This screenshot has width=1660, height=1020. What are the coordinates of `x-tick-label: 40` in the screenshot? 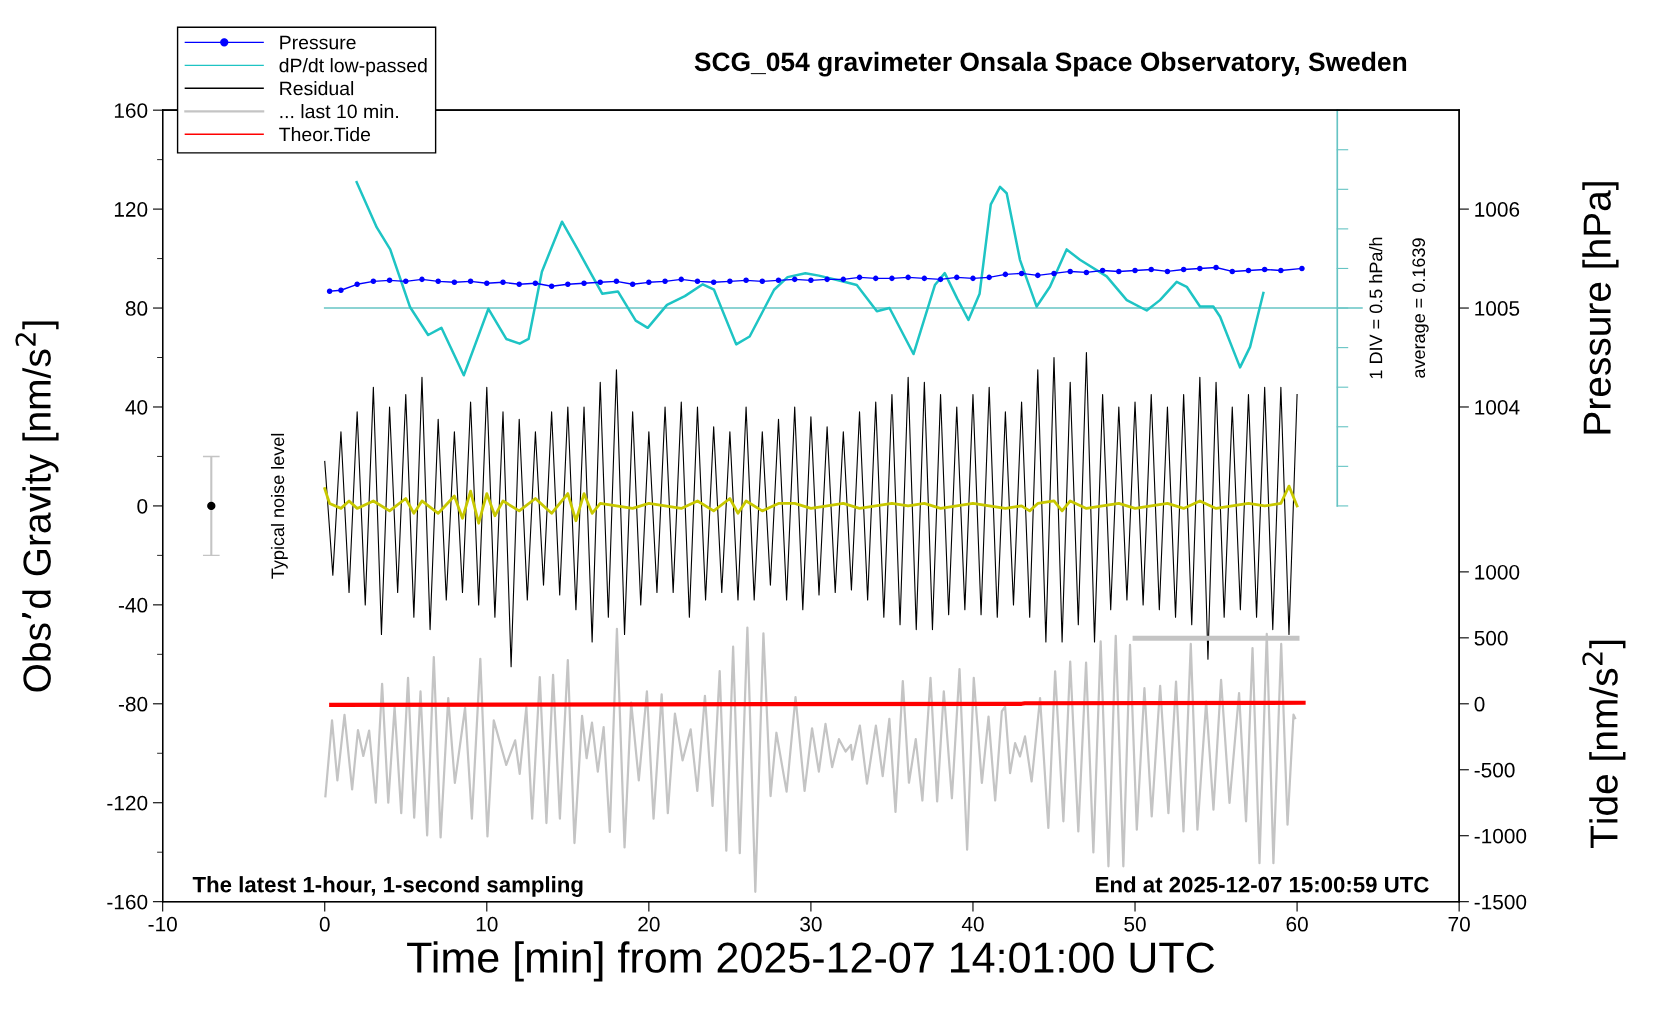 It's located at (972, 924).